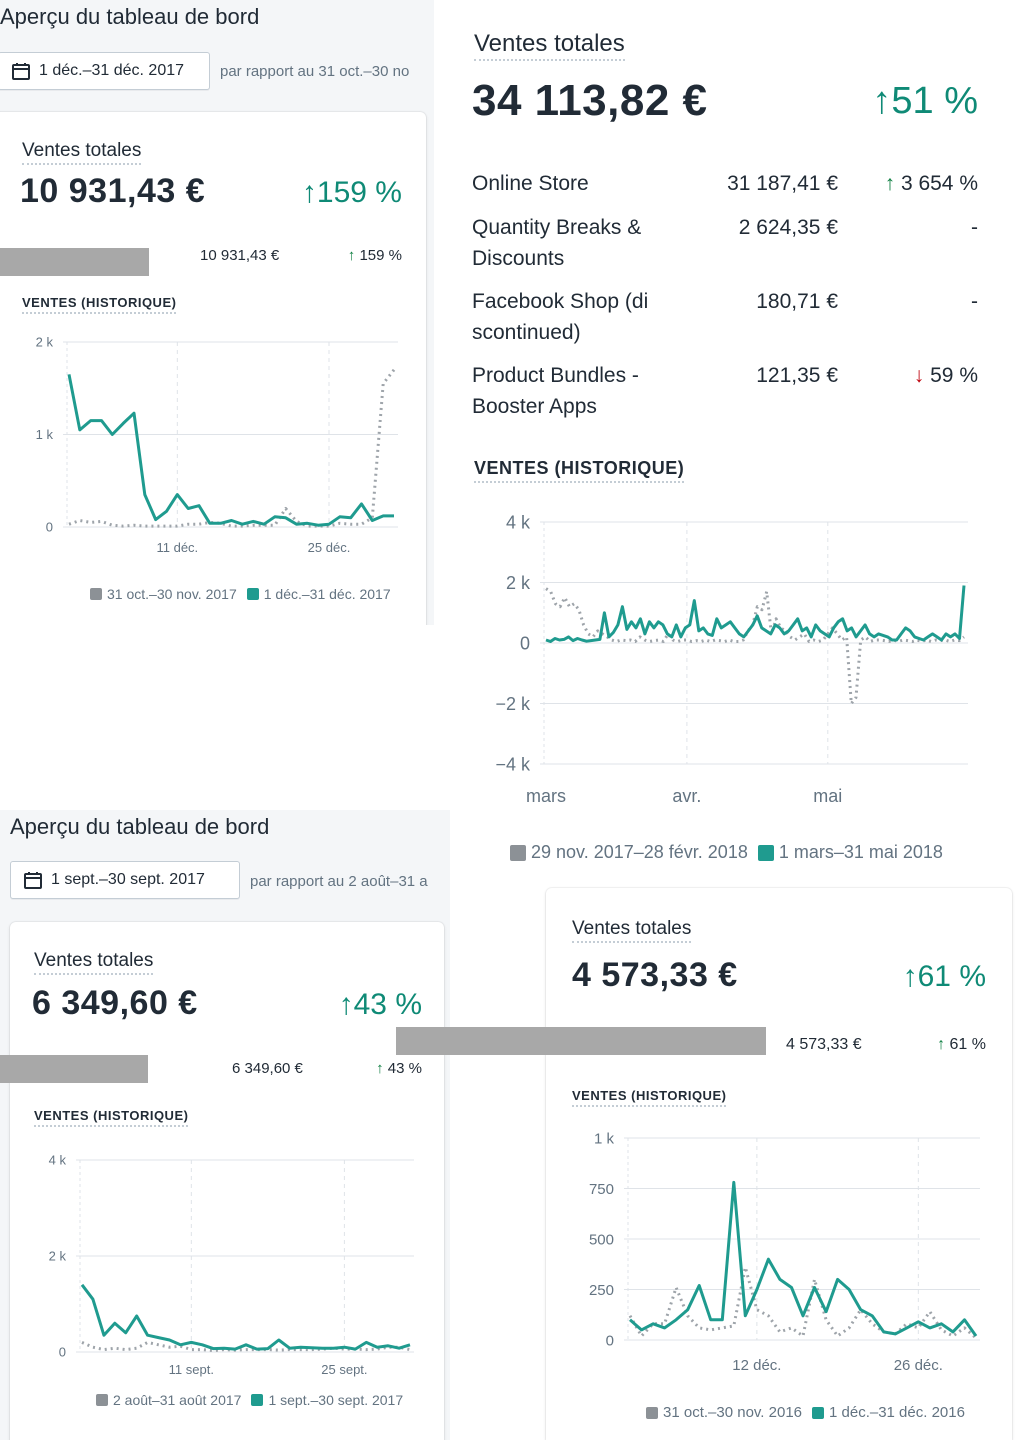 Image resolution: width=1018 pixels, height=1440 pixels. I want to click on x-tick-label: mars, so click(546, 796).